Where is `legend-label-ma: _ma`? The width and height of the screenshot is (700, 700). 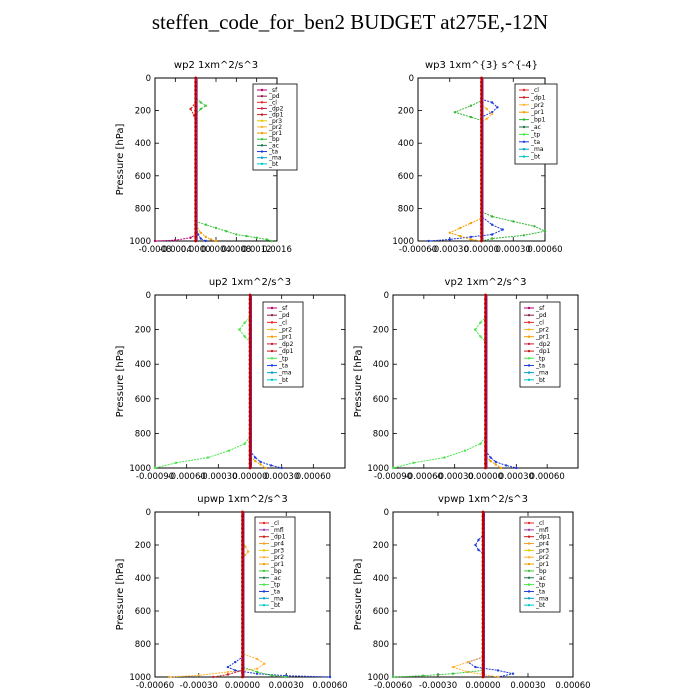
legend-label-ma: _ma is located at coordinates (285, 373).